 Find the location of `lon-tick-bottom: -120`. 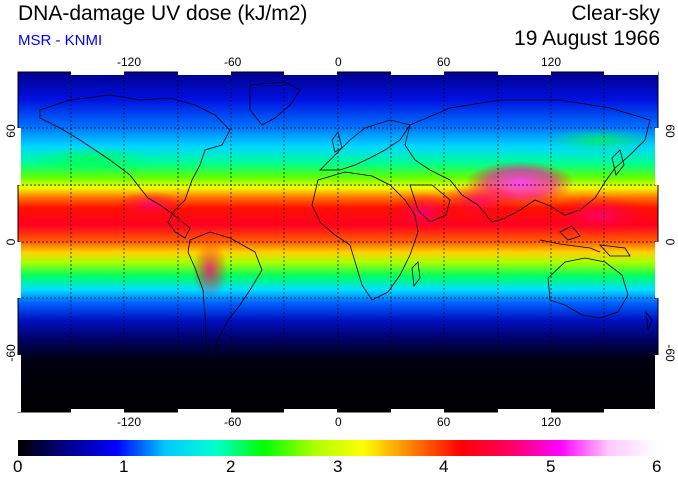

lon-tick-bottom: -120 is located at coordinates (129, 422).